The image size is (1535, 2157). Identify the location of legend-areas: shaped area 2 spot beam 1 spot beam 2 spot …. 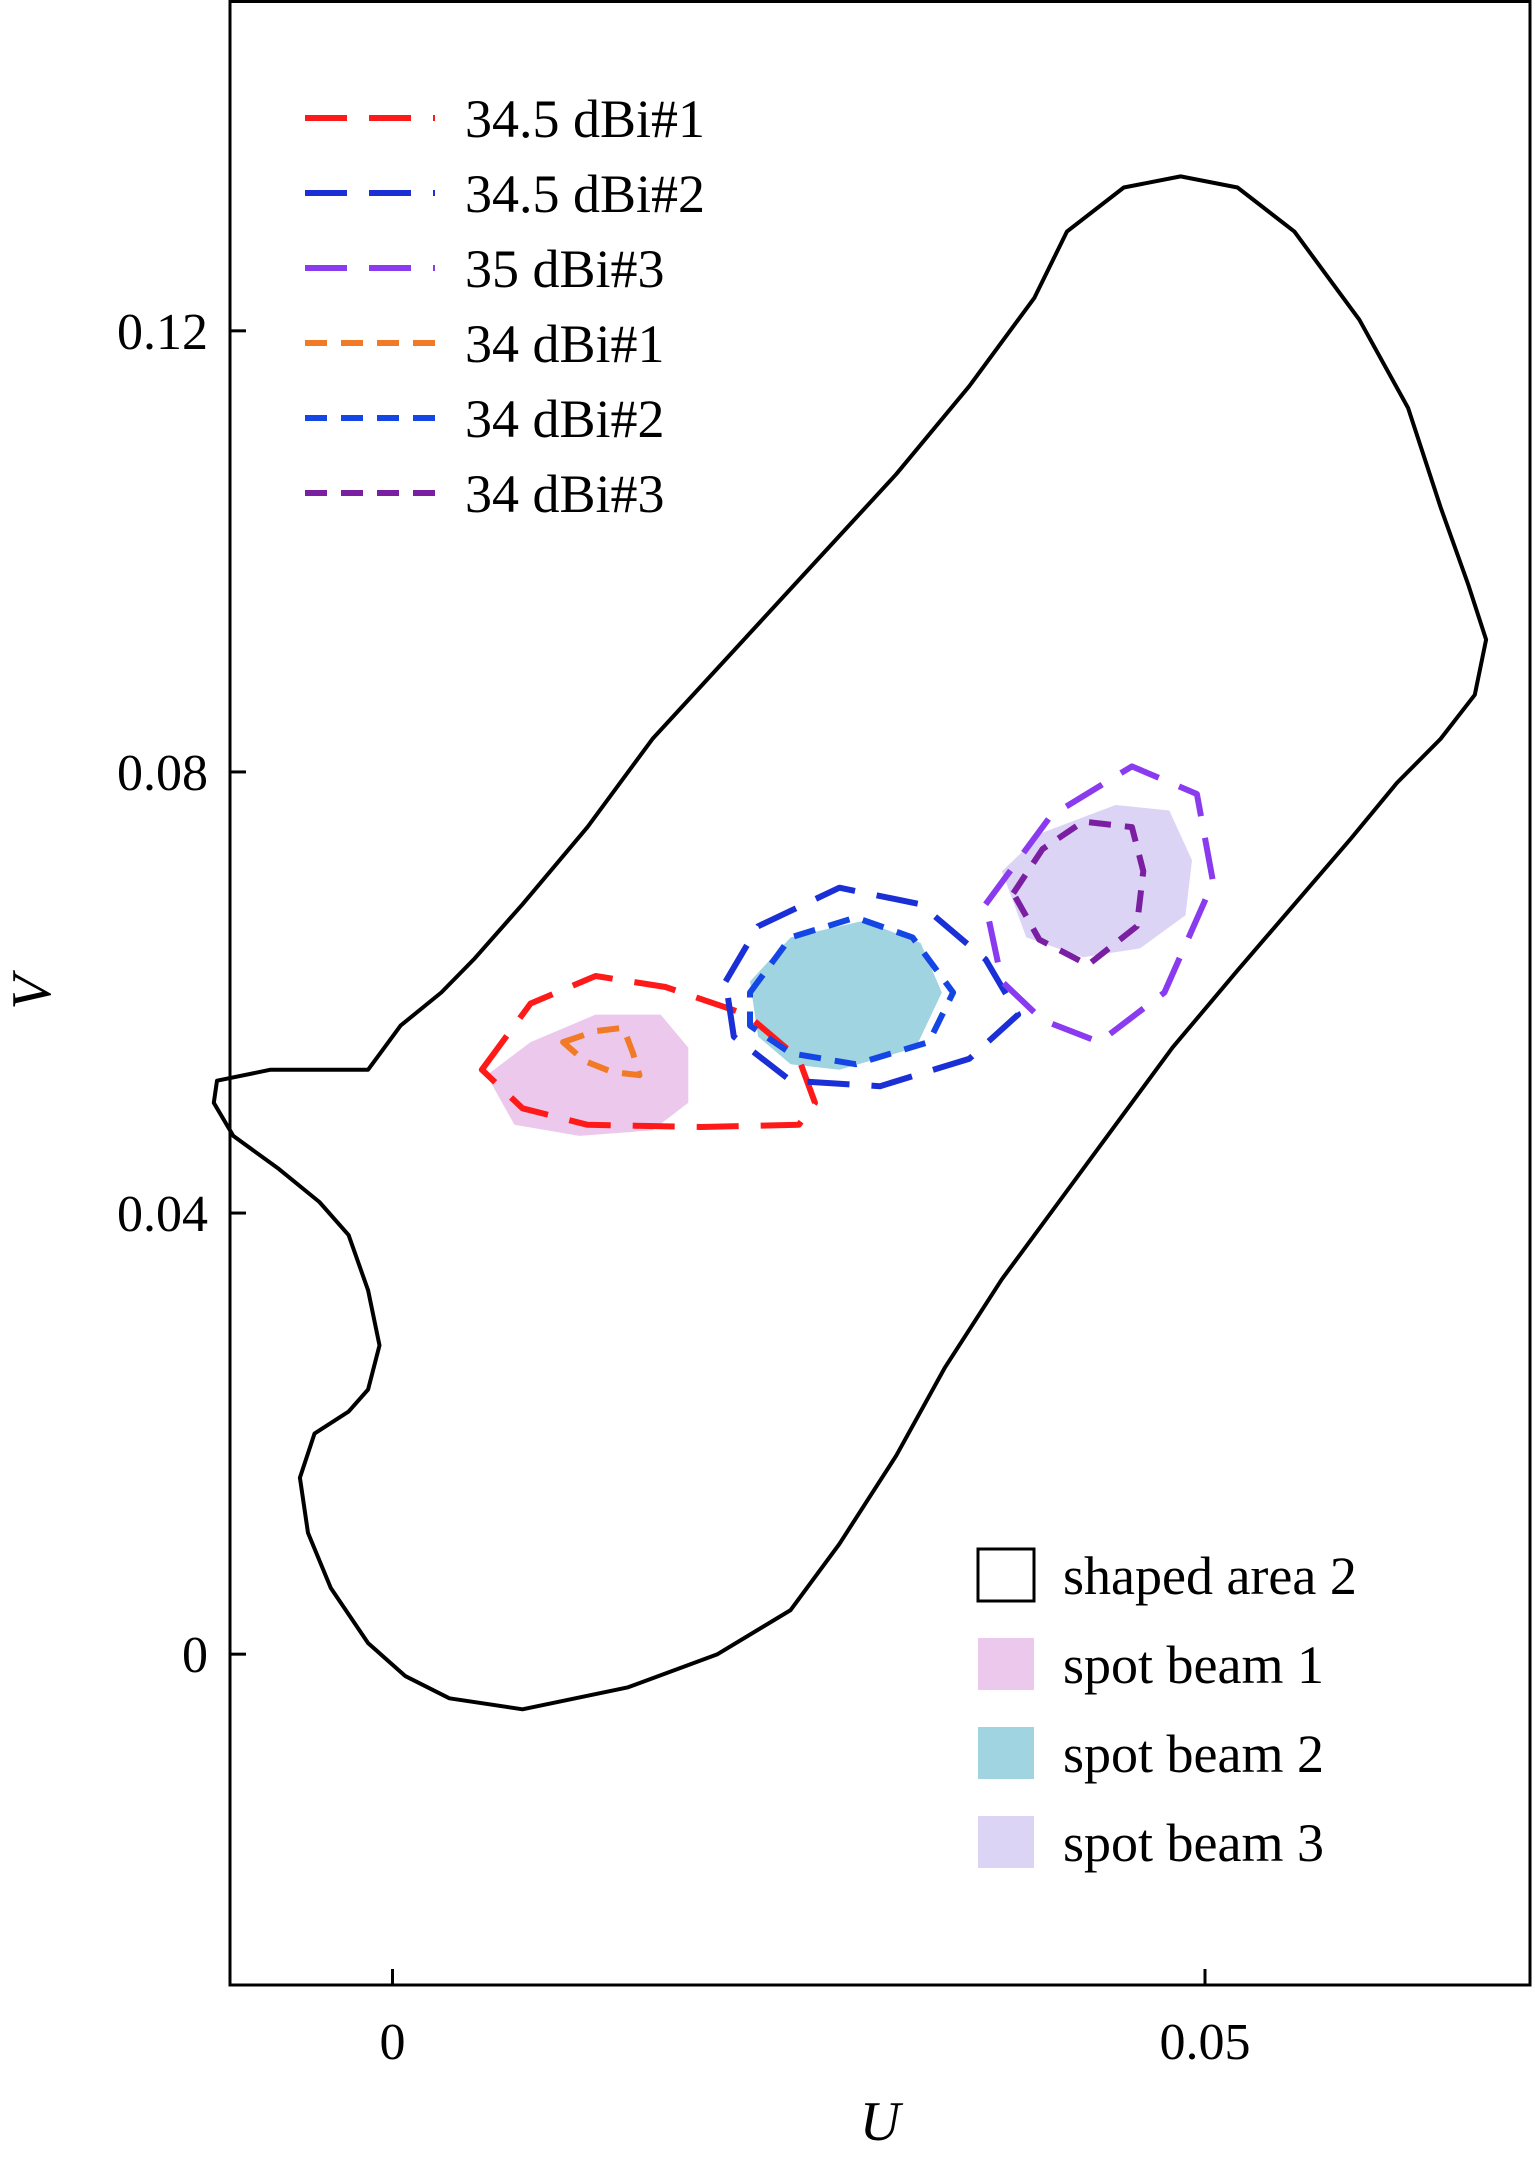
(1166, 1709).